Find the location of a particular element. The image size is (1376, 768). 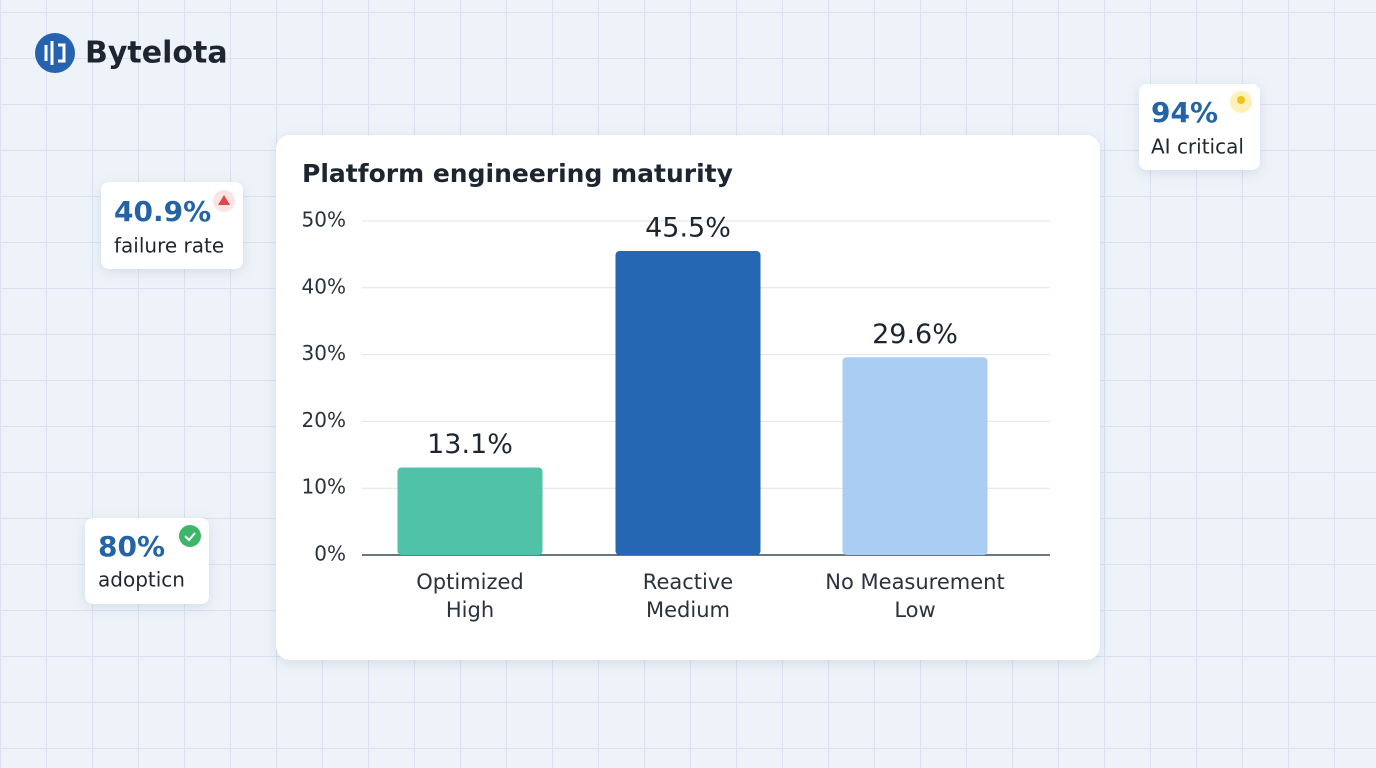

y-tick-label: 20% is located at coordinates (324, 420).